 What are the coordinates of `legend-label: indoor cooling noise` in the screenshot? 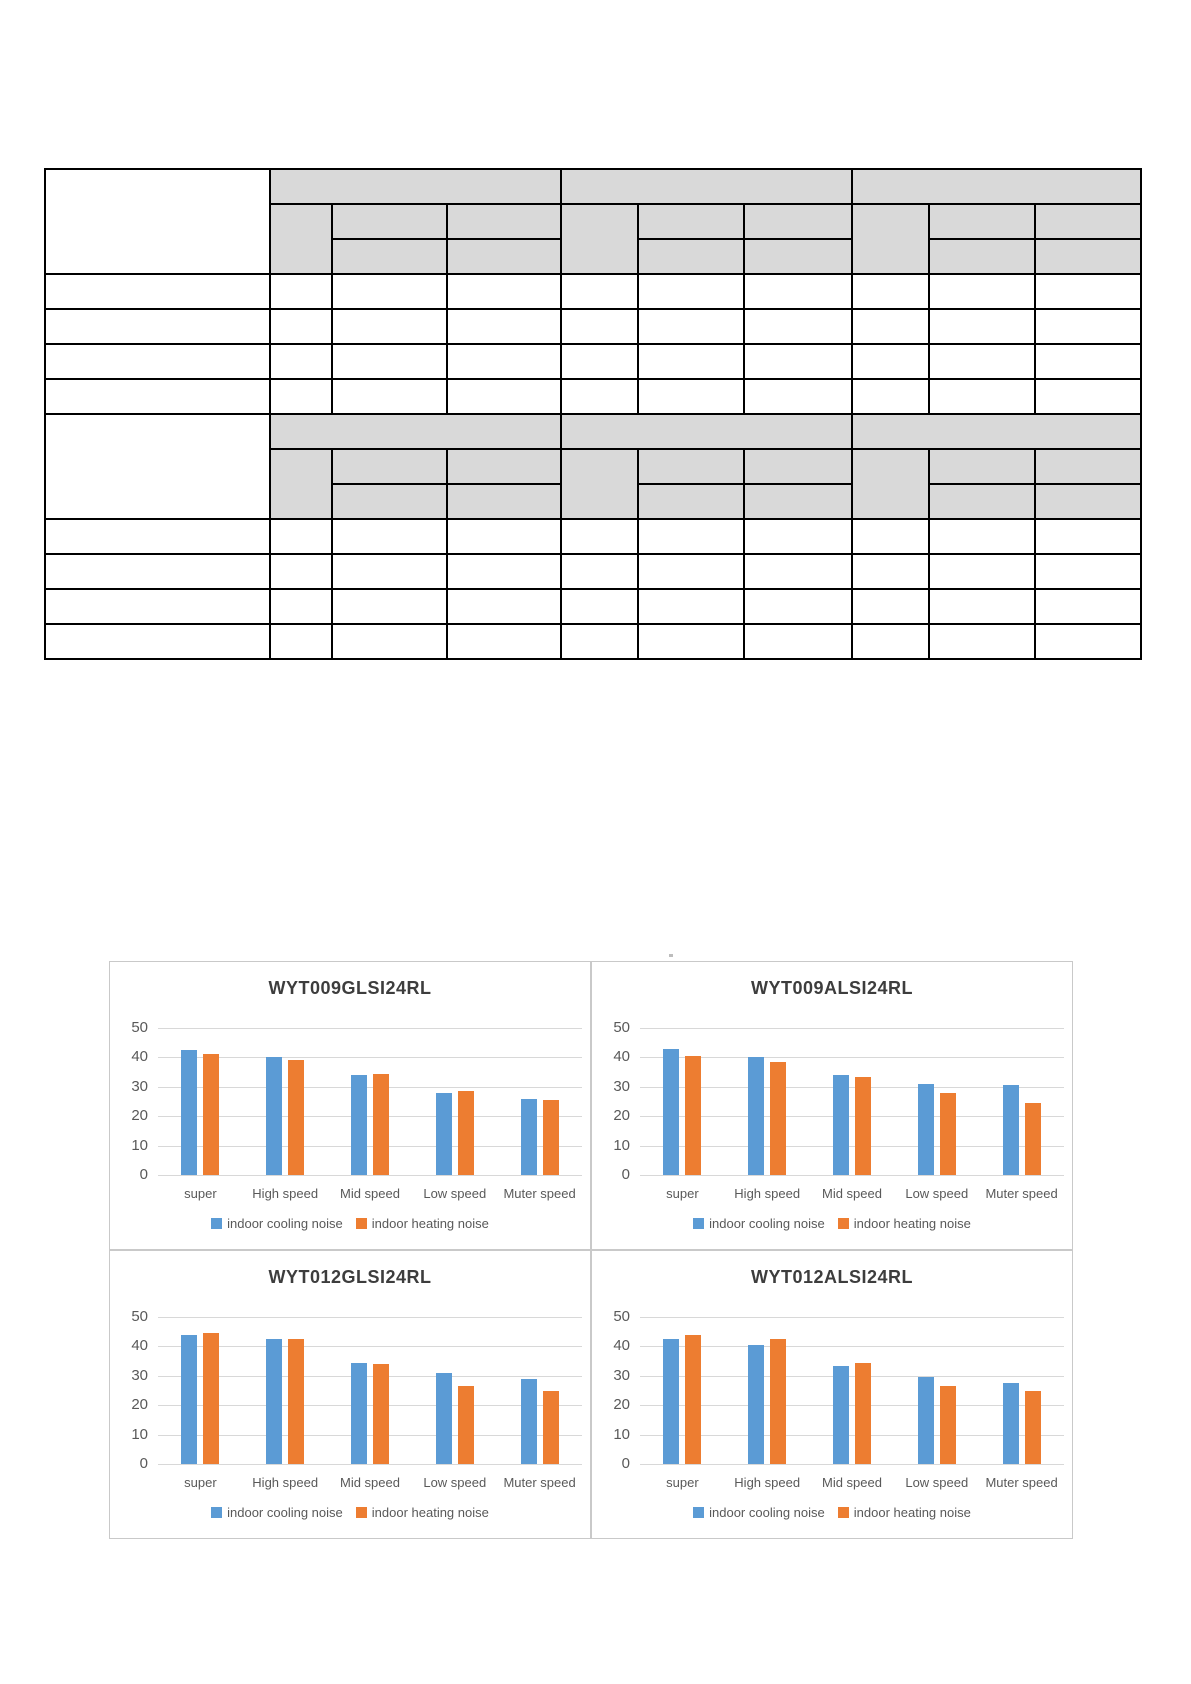 It's located at (767, 1512).